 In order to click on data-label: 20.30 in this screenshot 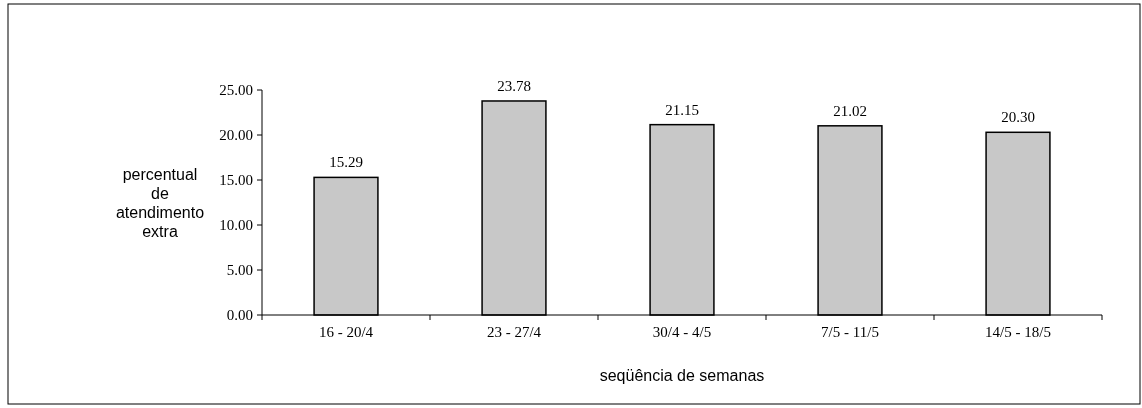, I will do `click(1018, 117)`.